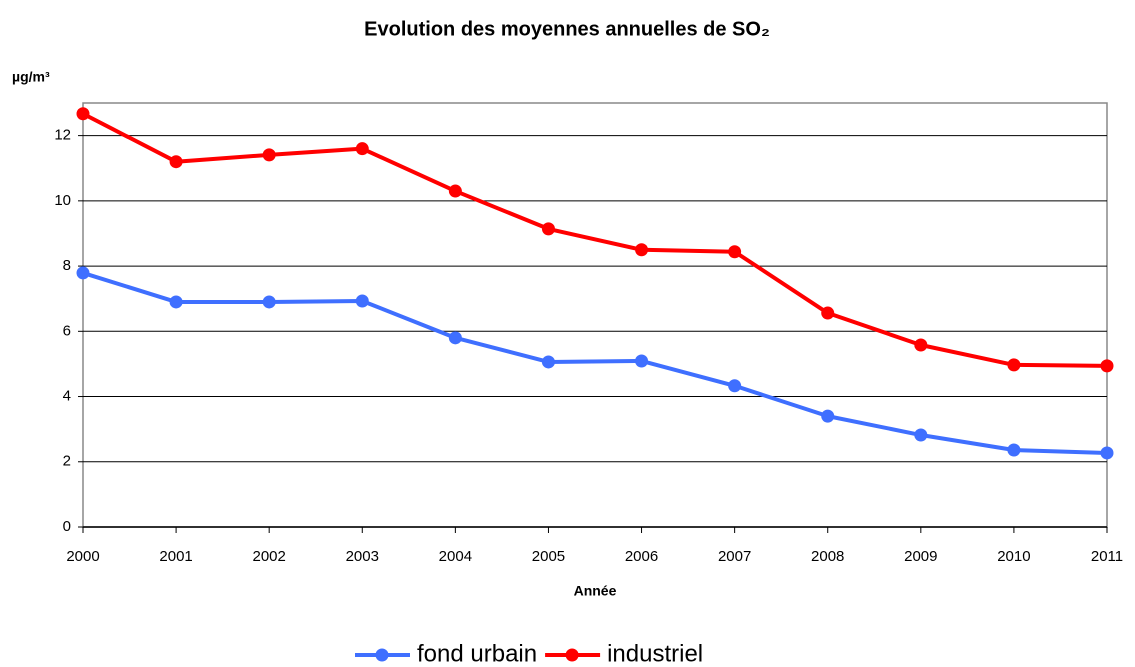 This screenshot has width=1135, height=667. What do you see at coordinates (67, 265) in the screenshot?
I see `y-tick-label: 8` at bounding box center [67, 265].